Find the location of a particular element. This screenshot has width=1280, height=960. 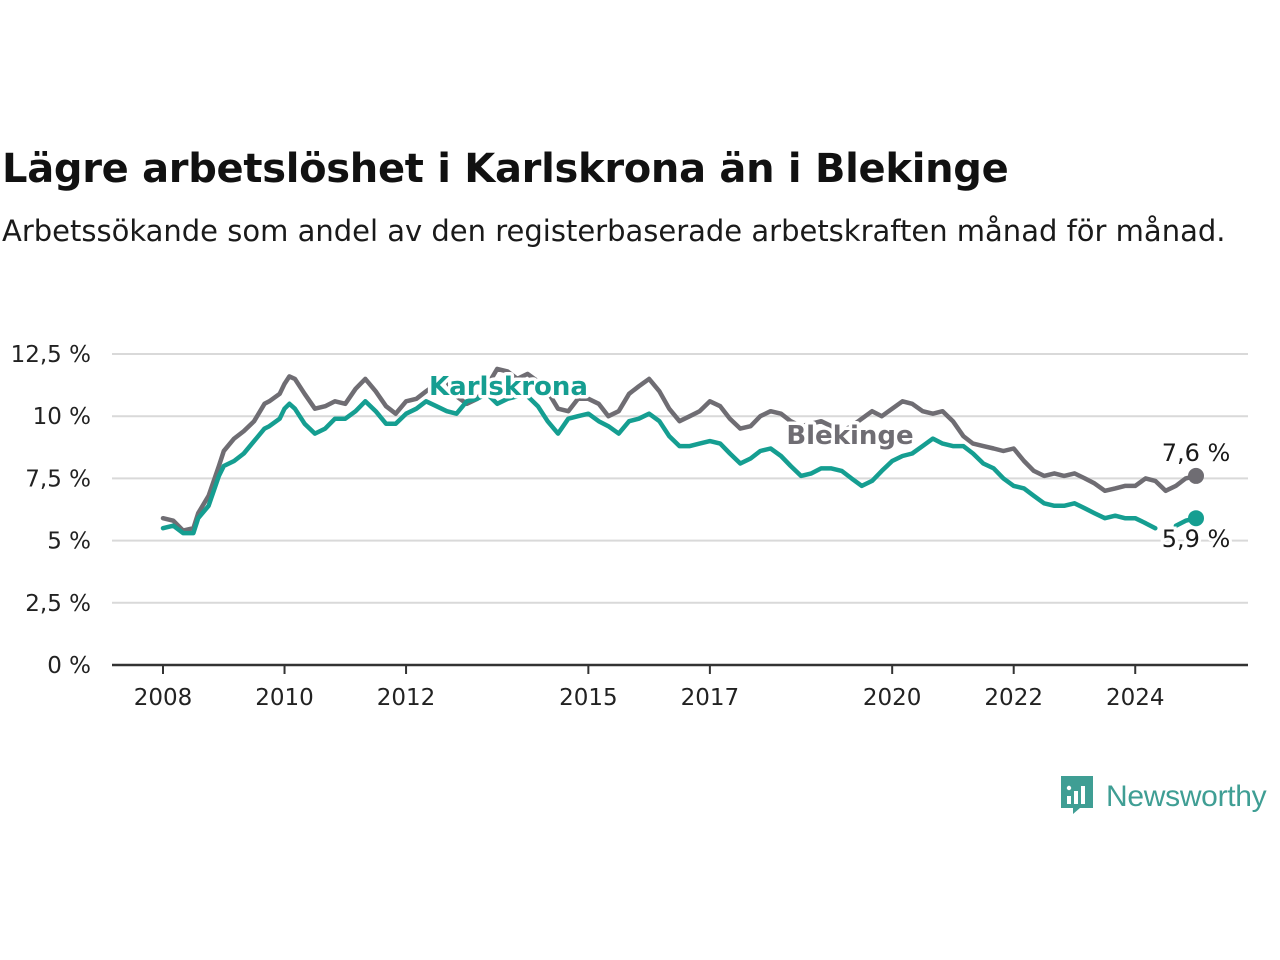

end-value-karlskrona: 5,9 % is located at coordinates (1196, 539).